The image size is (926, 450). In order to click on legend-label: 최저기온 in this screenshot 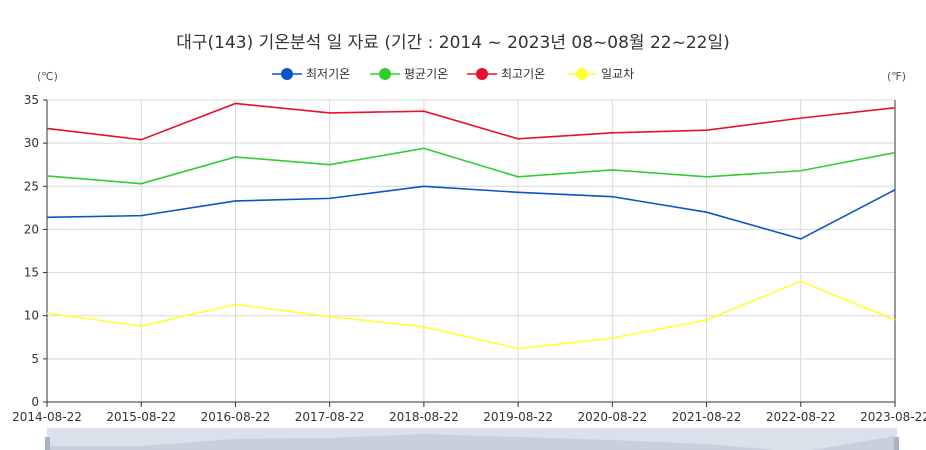, I will do `click(328, 74)`.